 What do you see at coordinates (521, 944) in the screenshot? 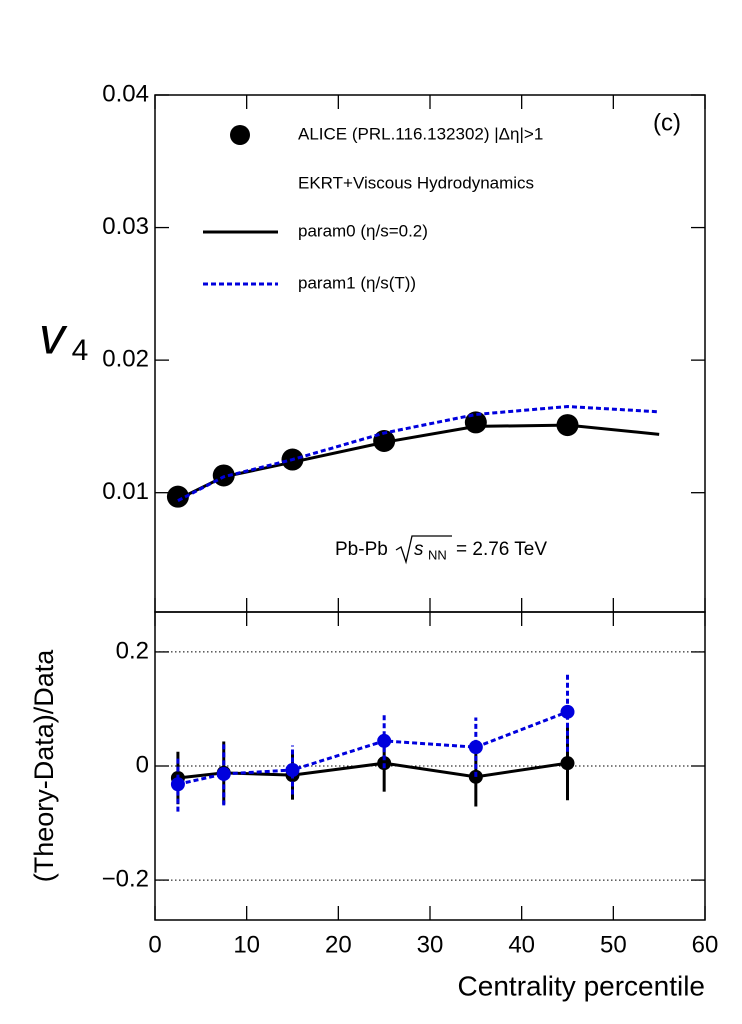
I see `x-tick-label: 40` at bounding box center [521, 944].